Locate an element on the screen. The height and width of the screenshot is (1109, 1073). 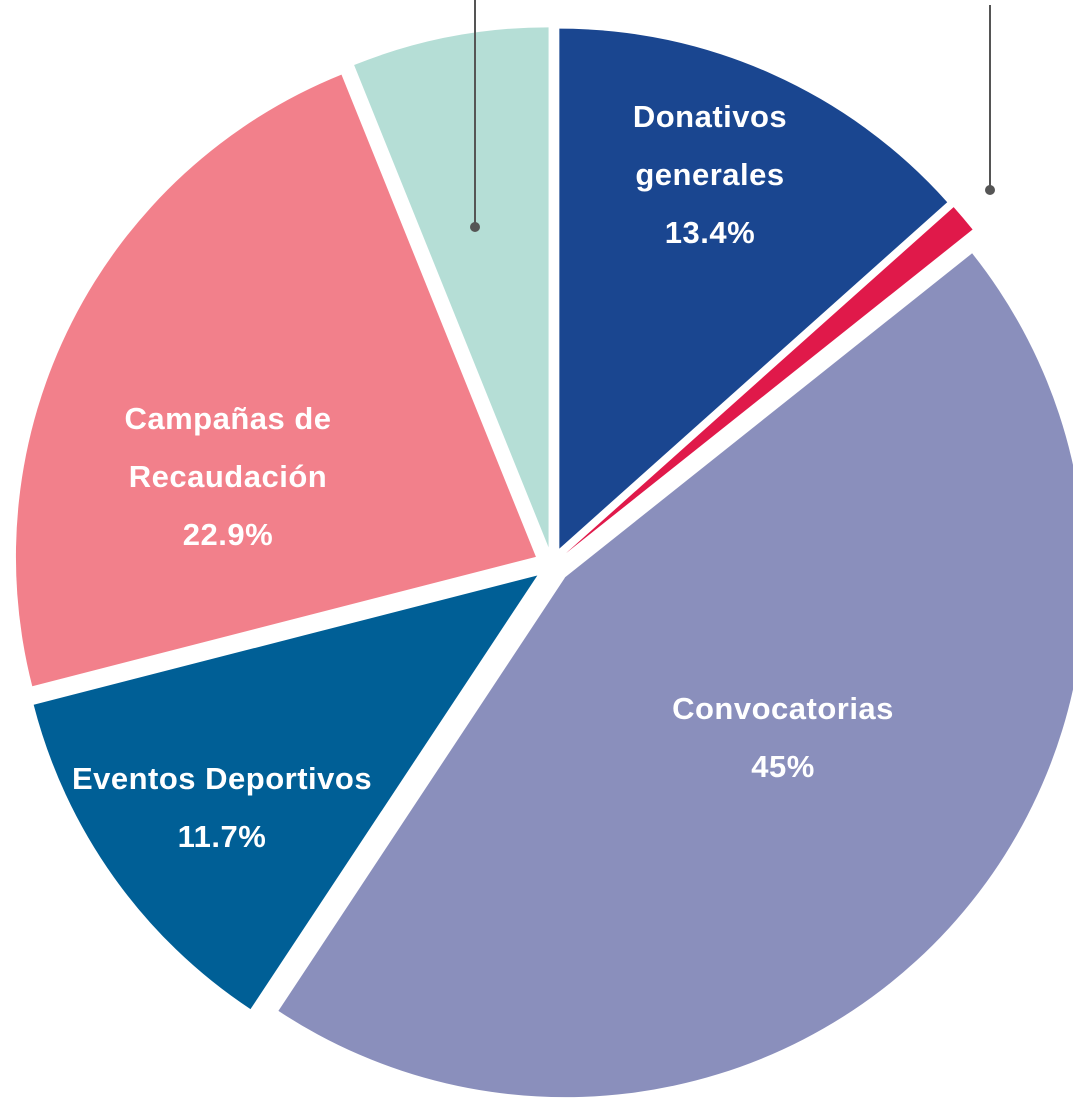
slice-label: Donativos generales 13.4% is located at coordinates (710, 175).